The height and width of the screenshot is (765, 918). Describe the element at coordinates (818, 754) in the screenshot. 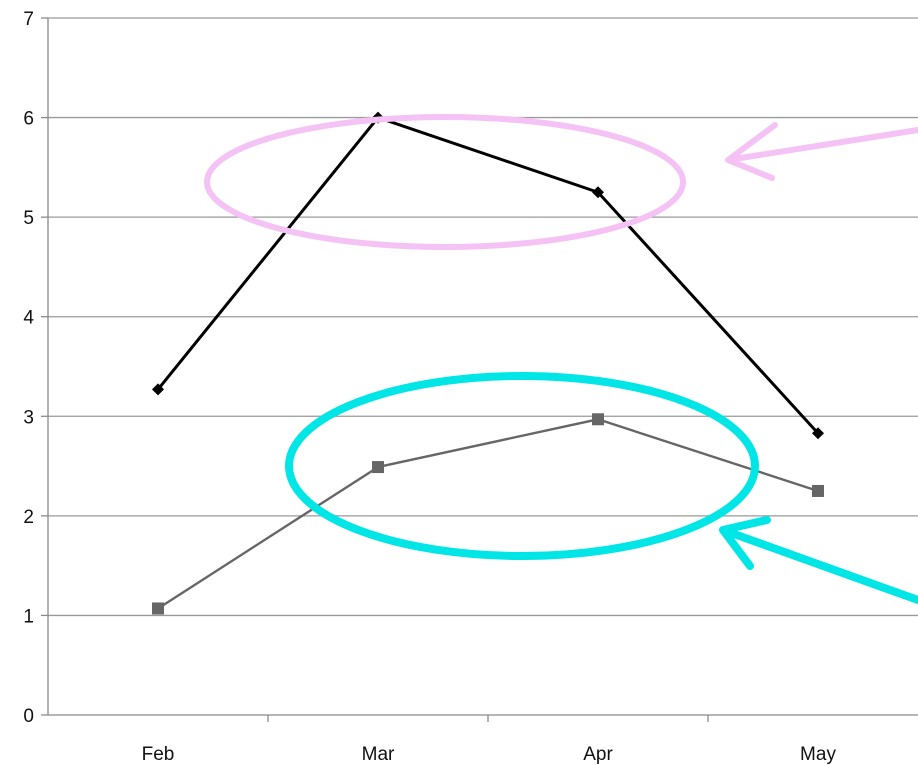

I see `x-tick-label: May` at that location.